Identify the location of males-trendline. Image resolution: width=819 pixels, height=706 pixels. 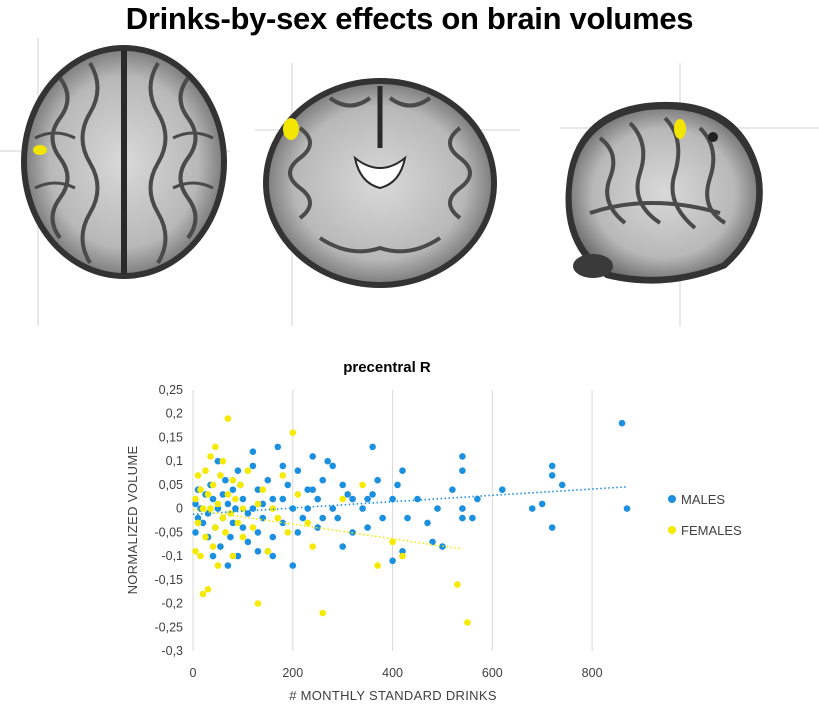
(410, 501).